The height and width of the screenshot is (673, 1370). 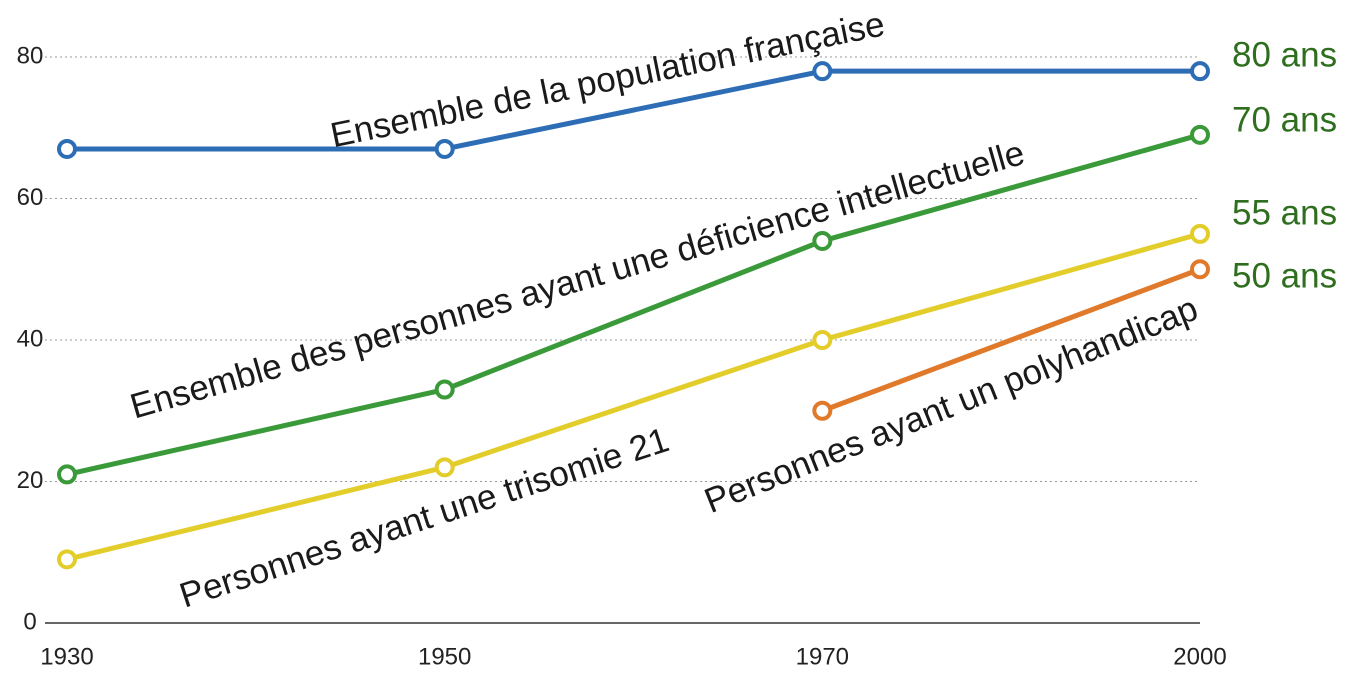 What do you see at coordinates (30, 338) in the screenshot?
I see `y-tick-label: 40` at bounding box center [30, 338].